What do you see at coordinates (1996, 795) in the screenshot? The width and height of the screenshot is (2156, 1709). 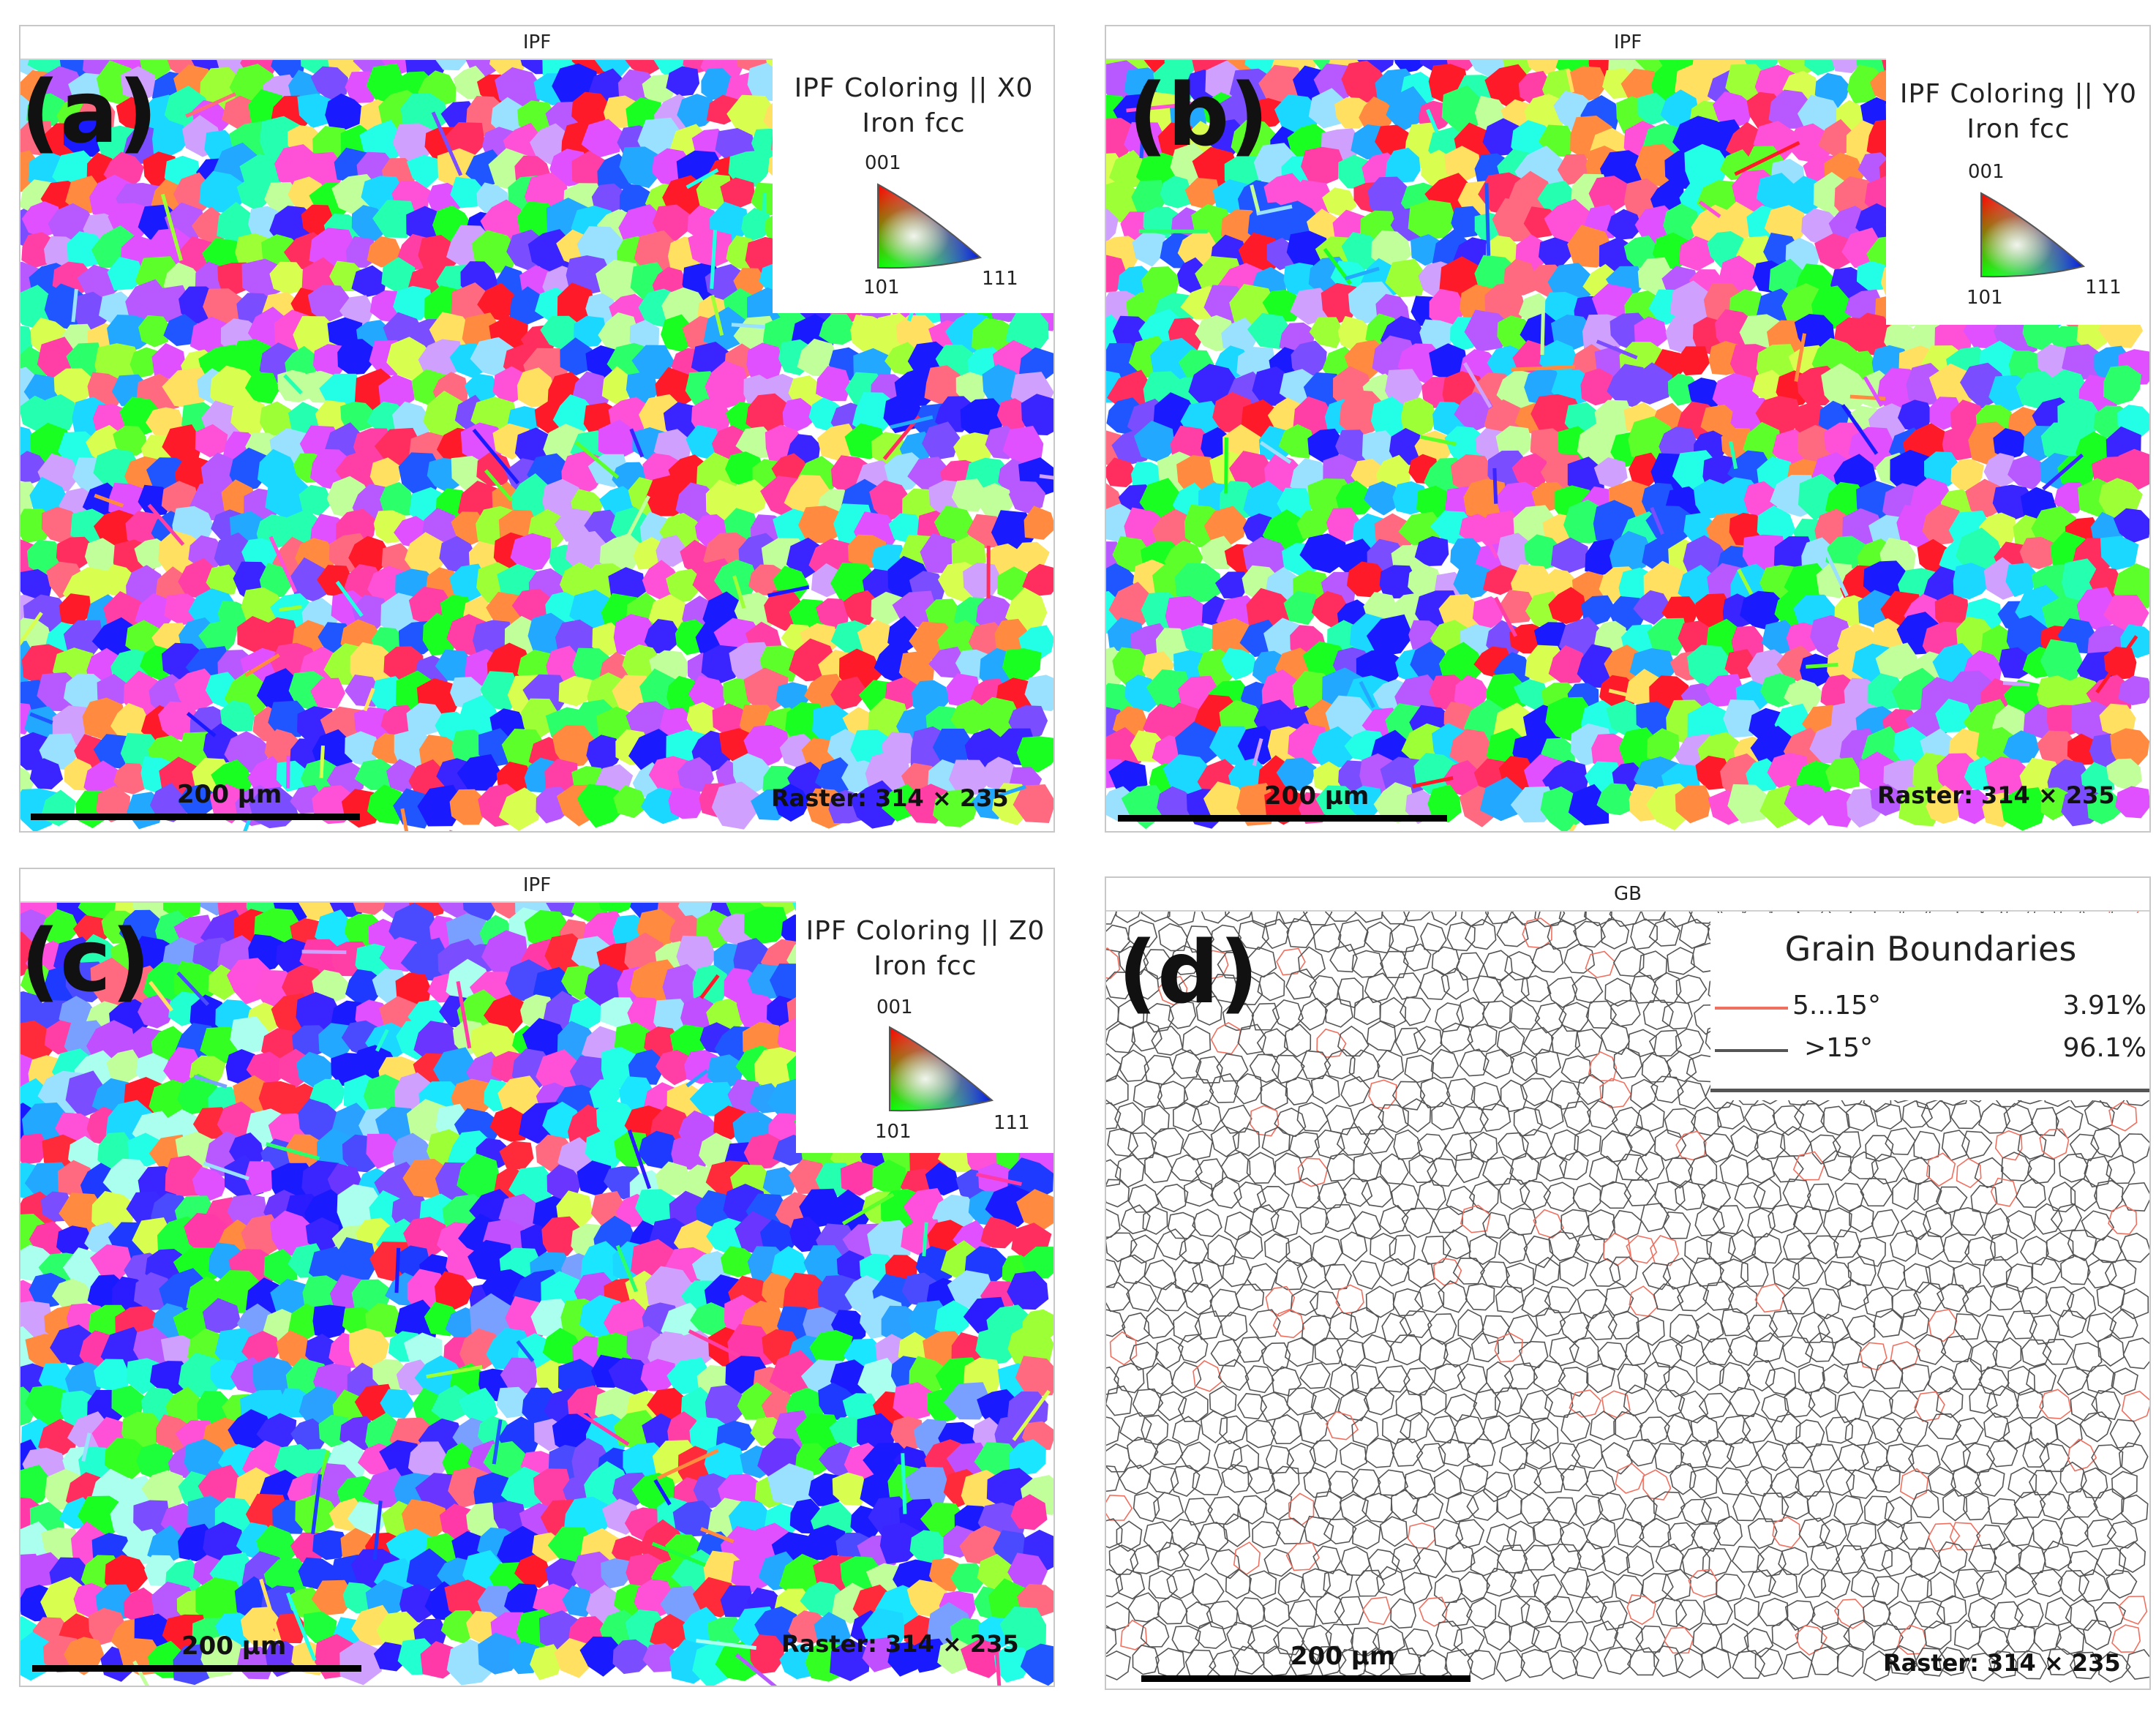 I see `raster-size: Raster: 314 × 235` at bounding box center [1996, 795].